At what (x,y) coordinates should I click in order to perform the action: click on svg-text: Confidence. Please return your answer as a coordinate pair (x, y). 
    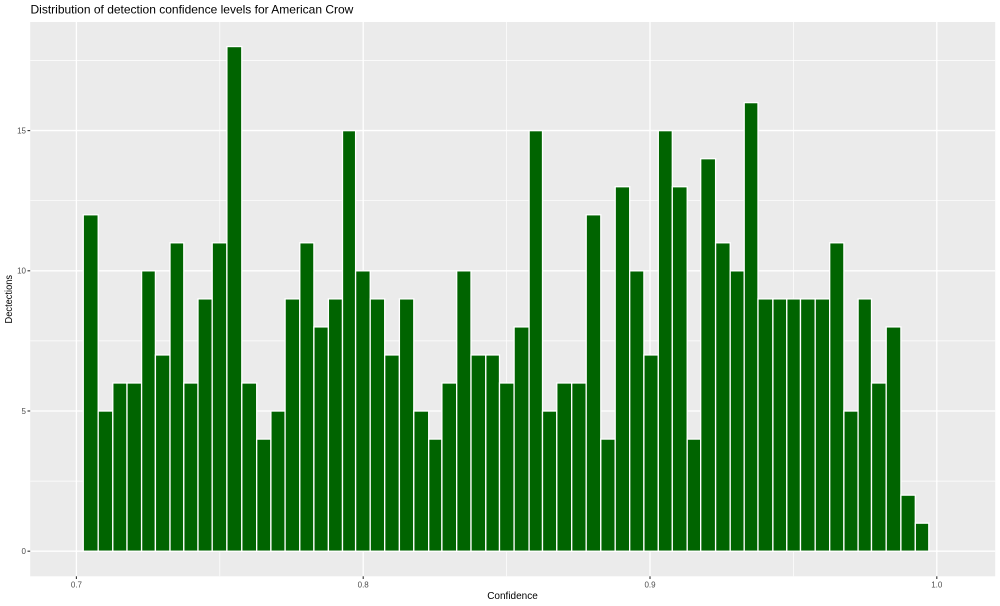
    Looking at the image, I should click on (512, 596).